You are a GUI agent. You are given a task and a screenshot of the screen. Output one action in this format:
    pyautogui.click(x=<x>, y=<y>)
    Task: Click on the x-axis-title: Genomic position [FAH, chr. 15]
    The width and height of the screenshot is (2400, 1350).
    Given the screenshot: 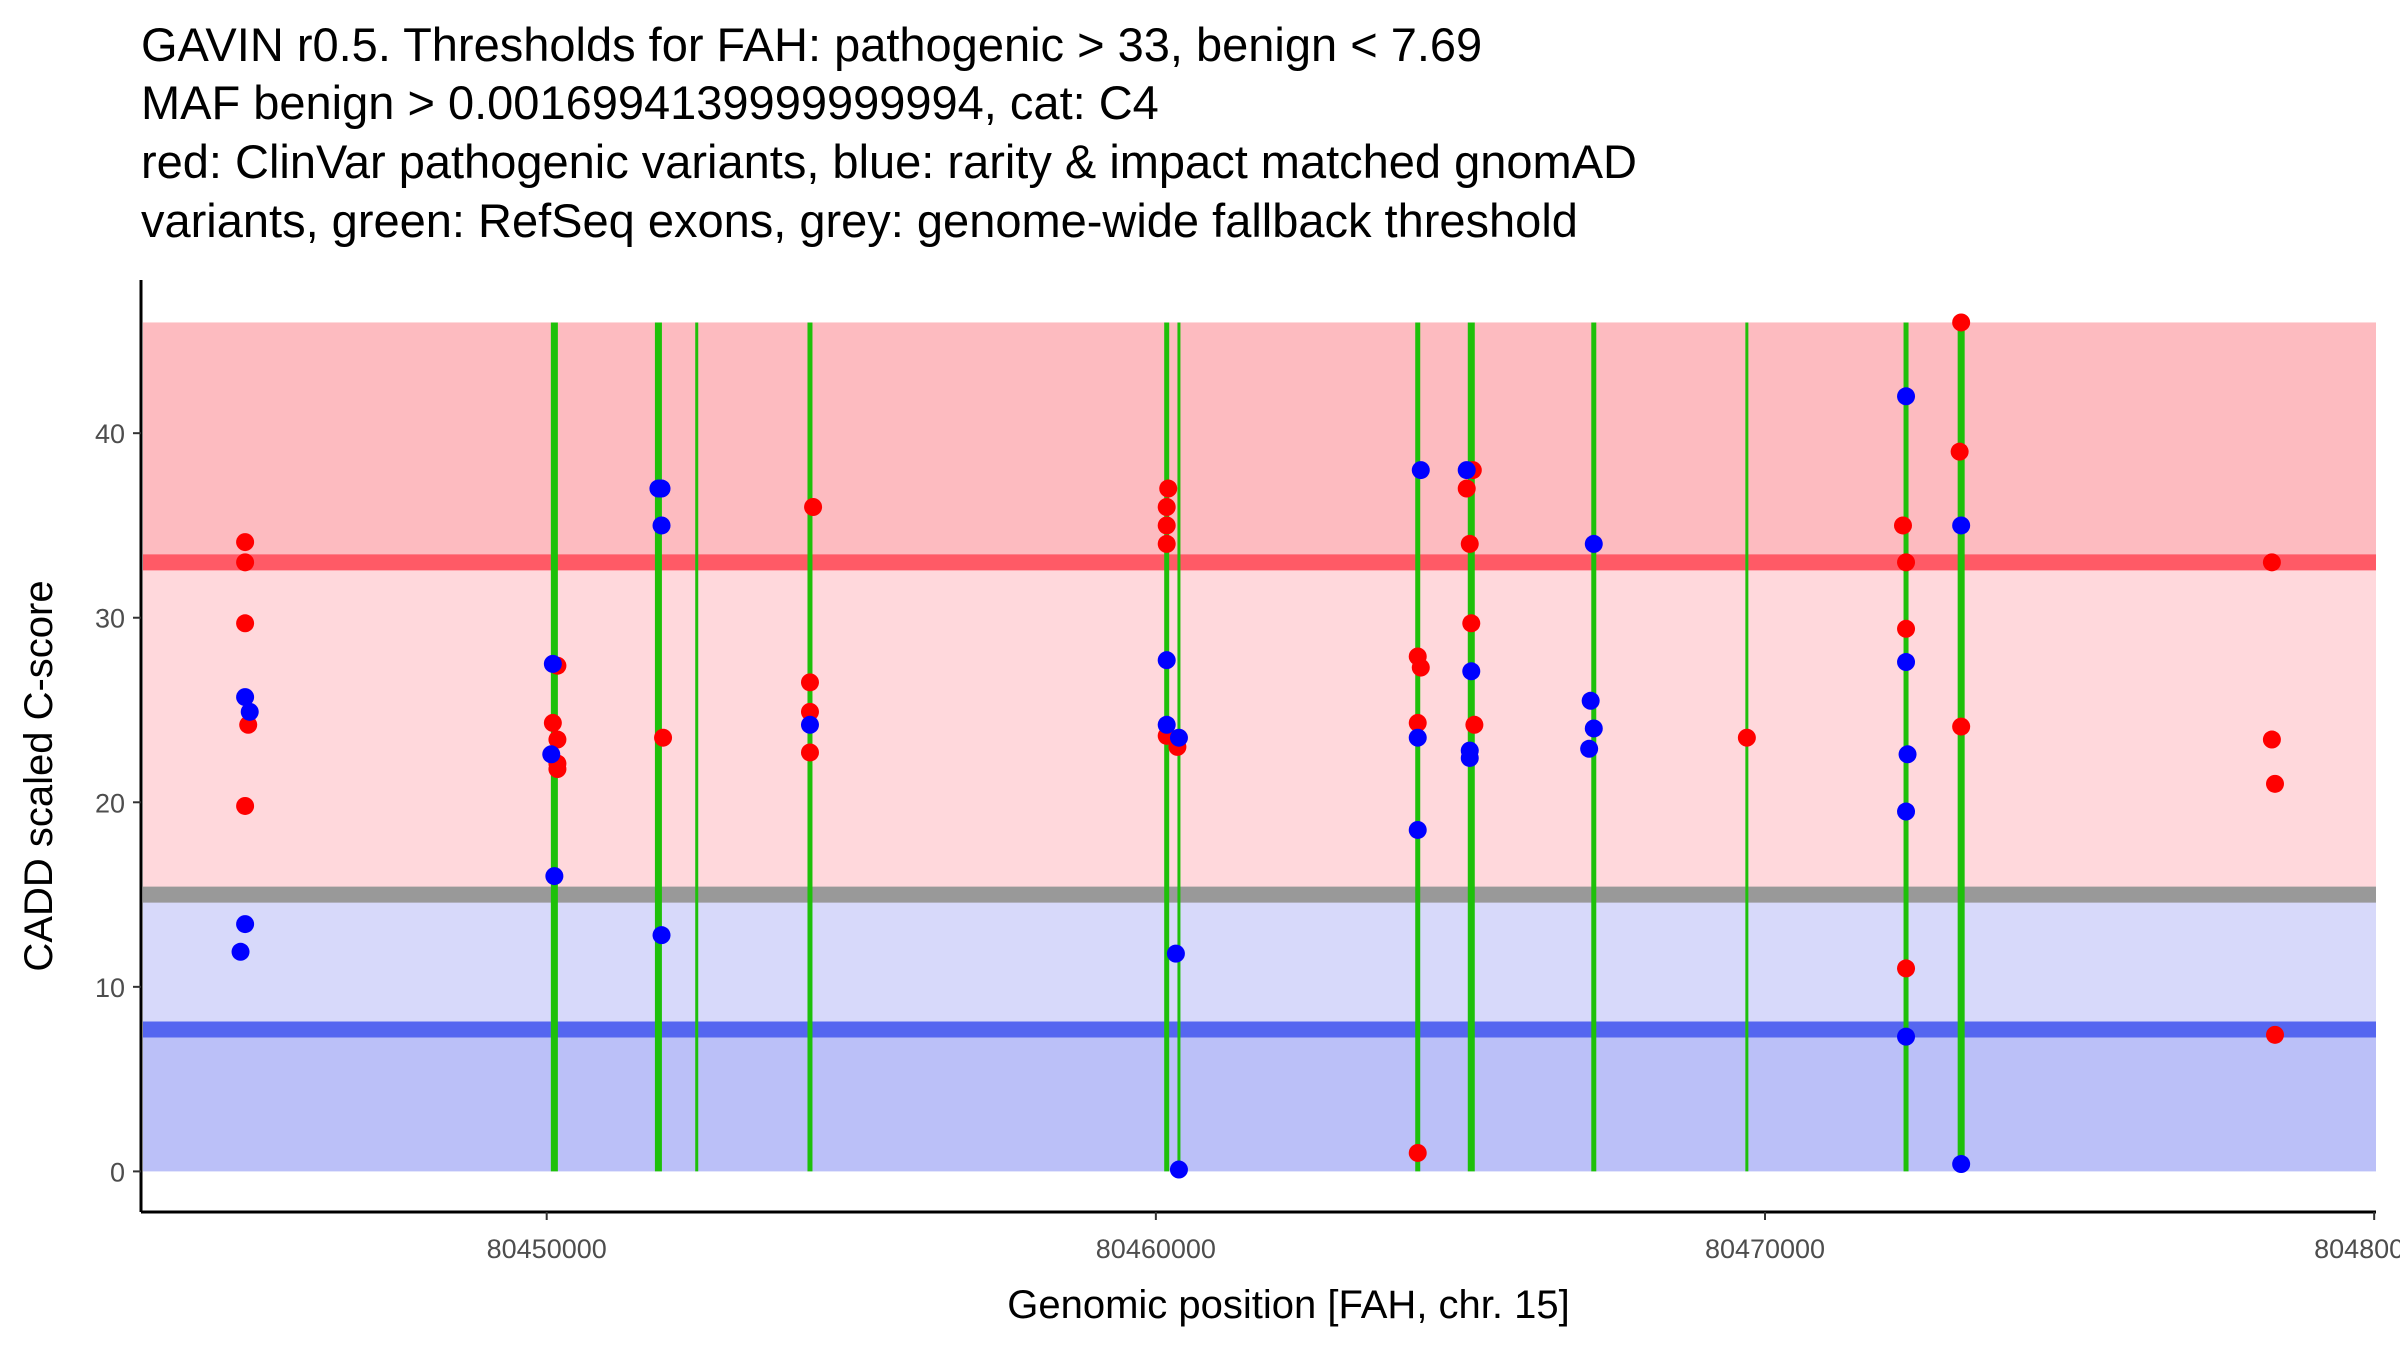 What is the action you would take?
    pyautogui.click(x=1288, y=1305)
    